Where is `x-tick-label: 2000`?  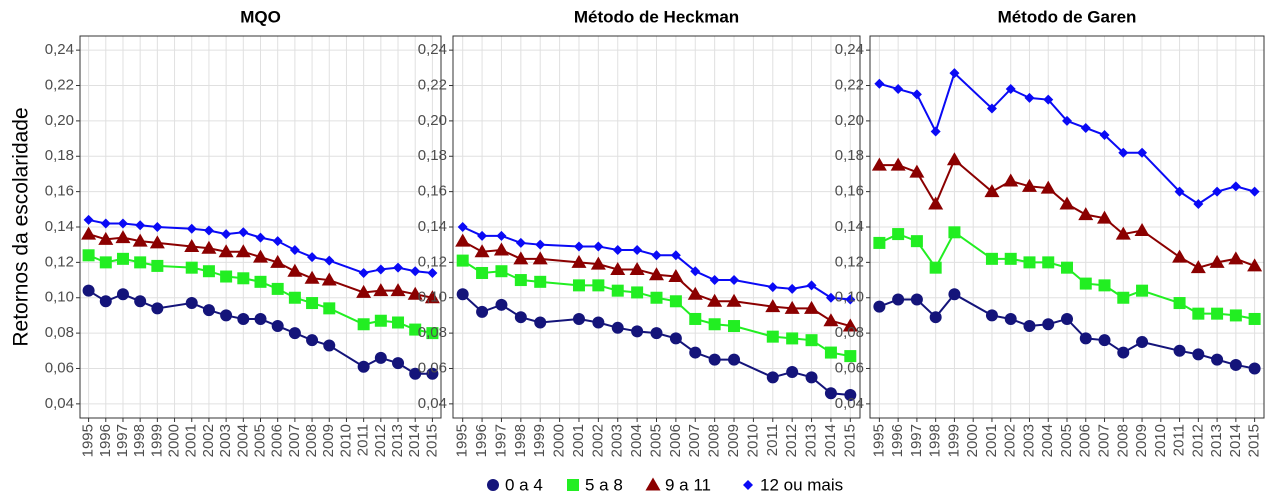 x-tick-label: 2000 is located at coordinates (174, 440).